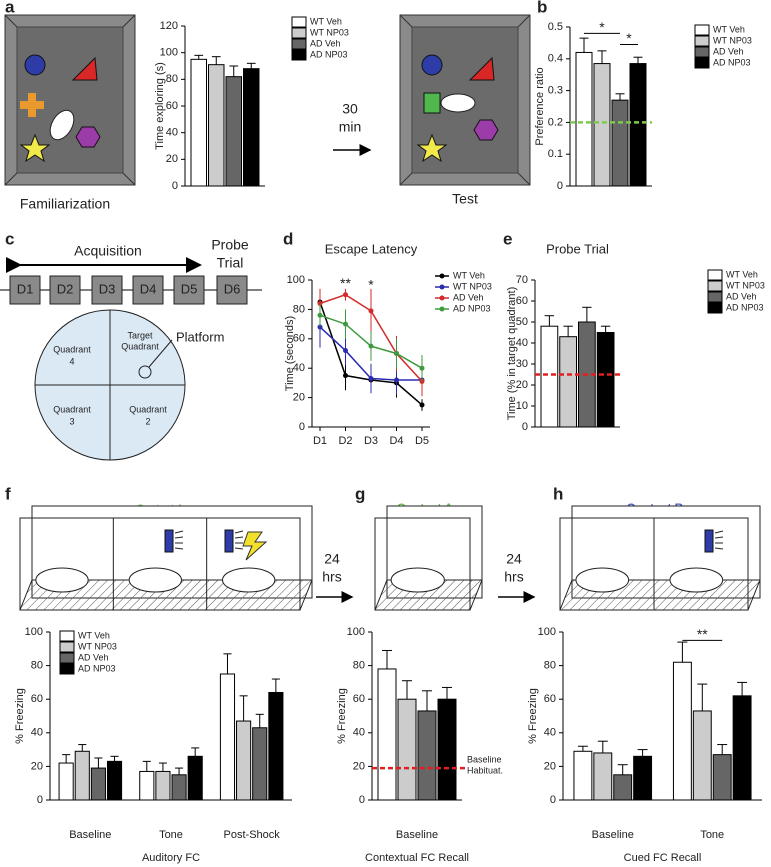 Image resolution: width=771 pixels, height=867 pixels. I want to click on y-tick-label: 0.3, so click(555, 91).